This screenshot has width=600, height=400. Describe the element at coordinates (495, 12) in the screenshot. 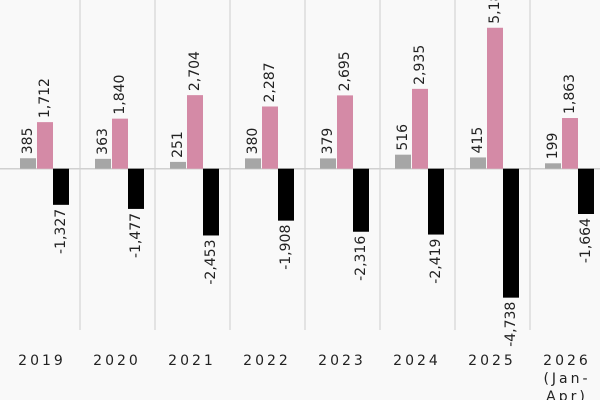

I see `value-label: 5,180` at that location.